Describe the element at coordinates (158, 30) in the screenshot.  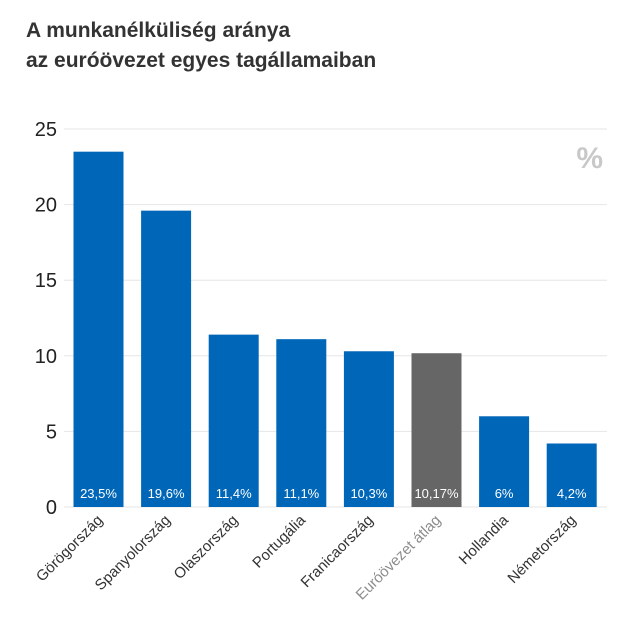
I see `chart-title-line-1: A munkanélküliség aránya` at that location.